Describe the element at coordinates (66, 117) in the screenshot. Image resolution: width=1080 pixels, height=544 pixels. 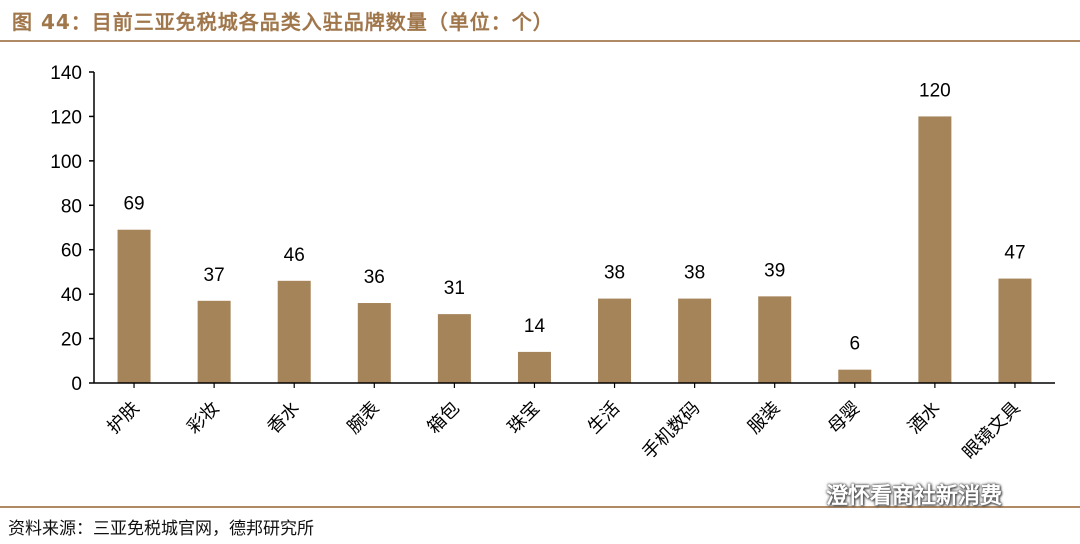
I see `y-tick-label: 120` at that location.